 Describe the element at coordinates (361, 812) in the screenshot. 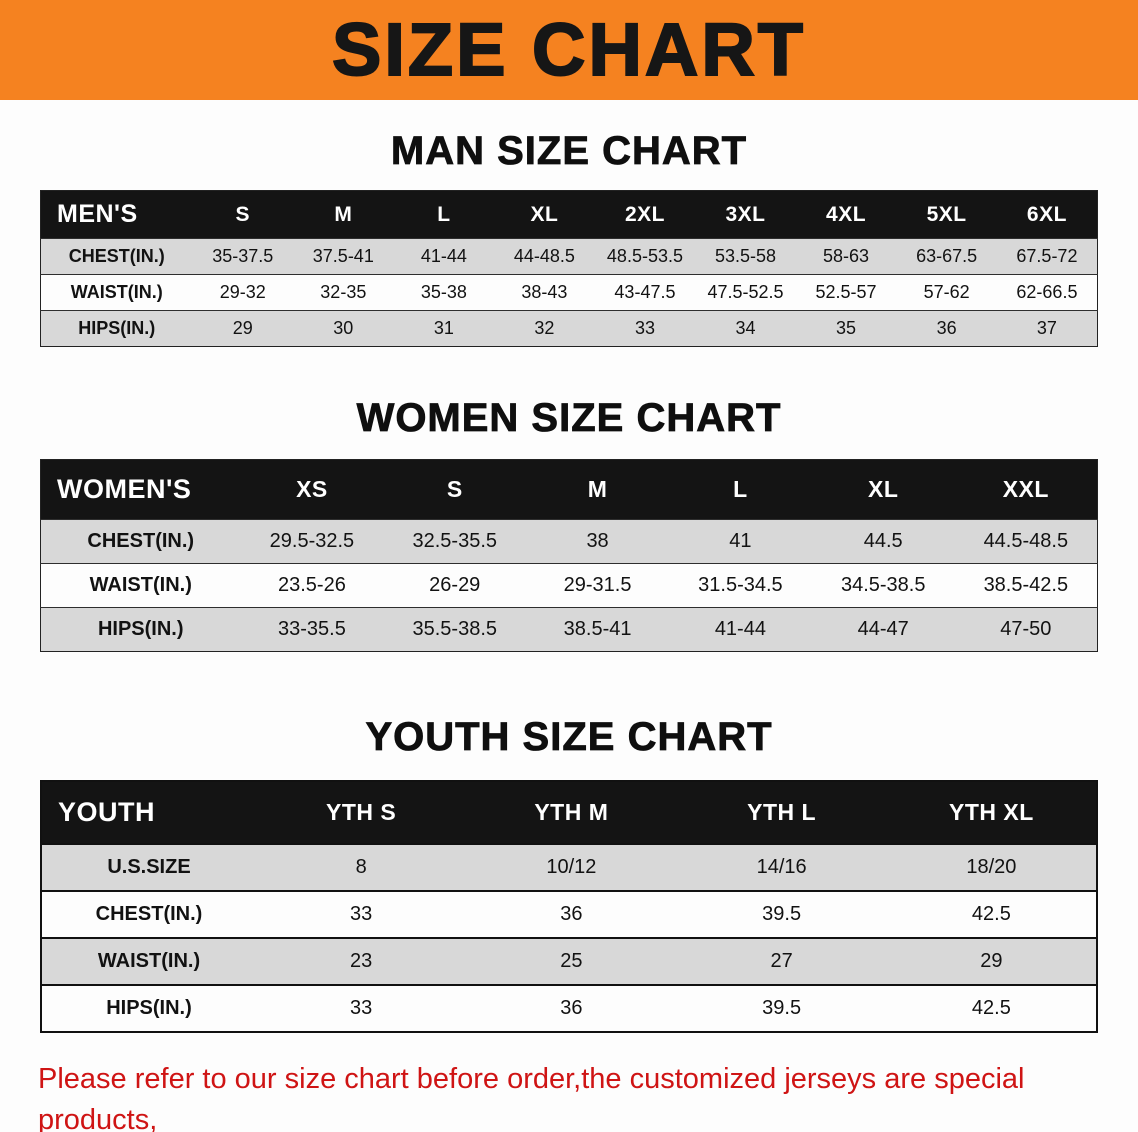

I see `size-column-header: YTH S` at that location.